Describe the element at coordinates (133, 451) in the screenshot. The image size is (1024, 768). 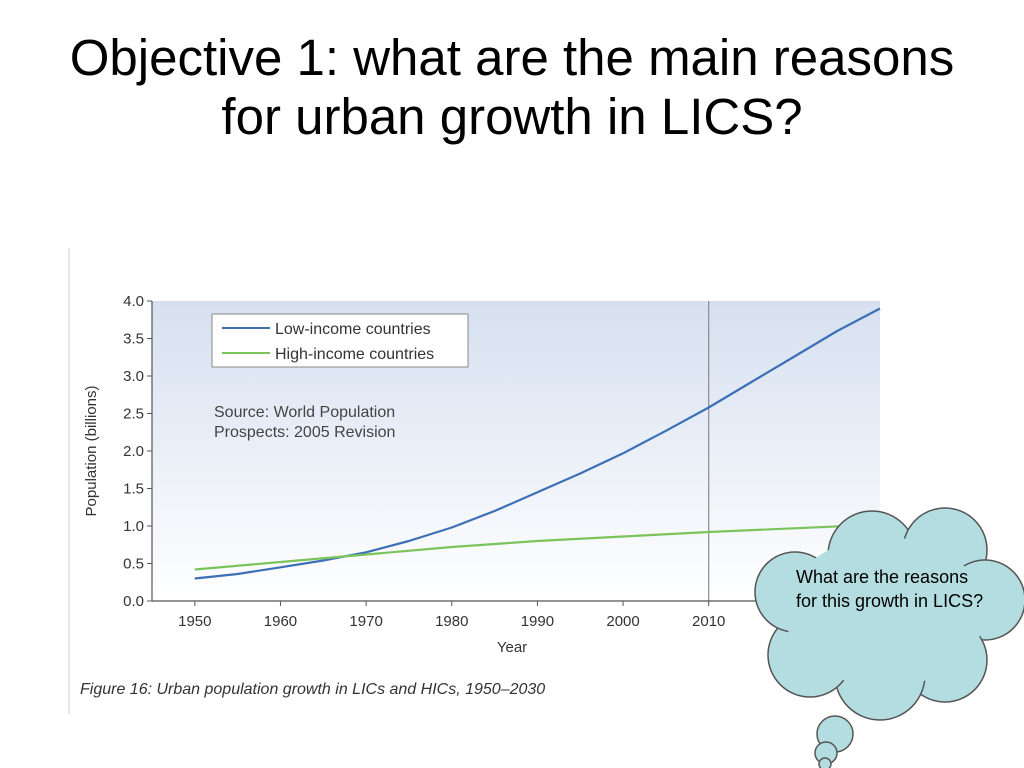
I see `y-tick-label: 2.0` at that location.